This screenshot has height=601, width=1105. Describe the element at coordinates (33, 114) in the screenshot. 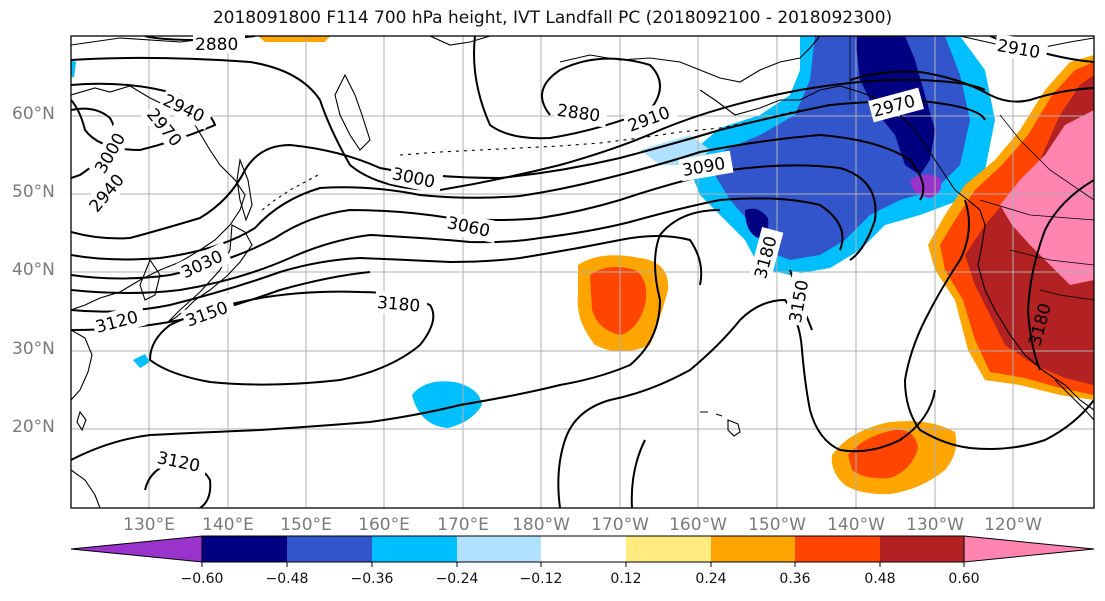

I see `lat-label-60n: 60°N` at that location.